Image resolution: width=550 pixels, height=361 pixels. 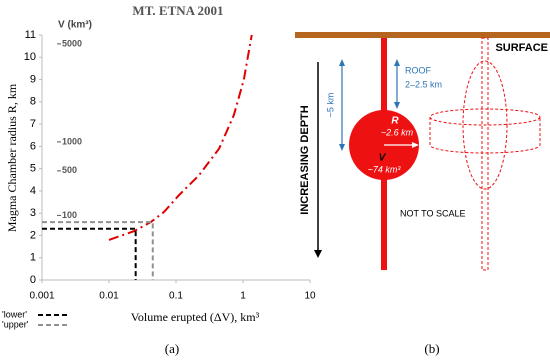 I want to click on radius-symbol: R, so click(x=395, y=121).